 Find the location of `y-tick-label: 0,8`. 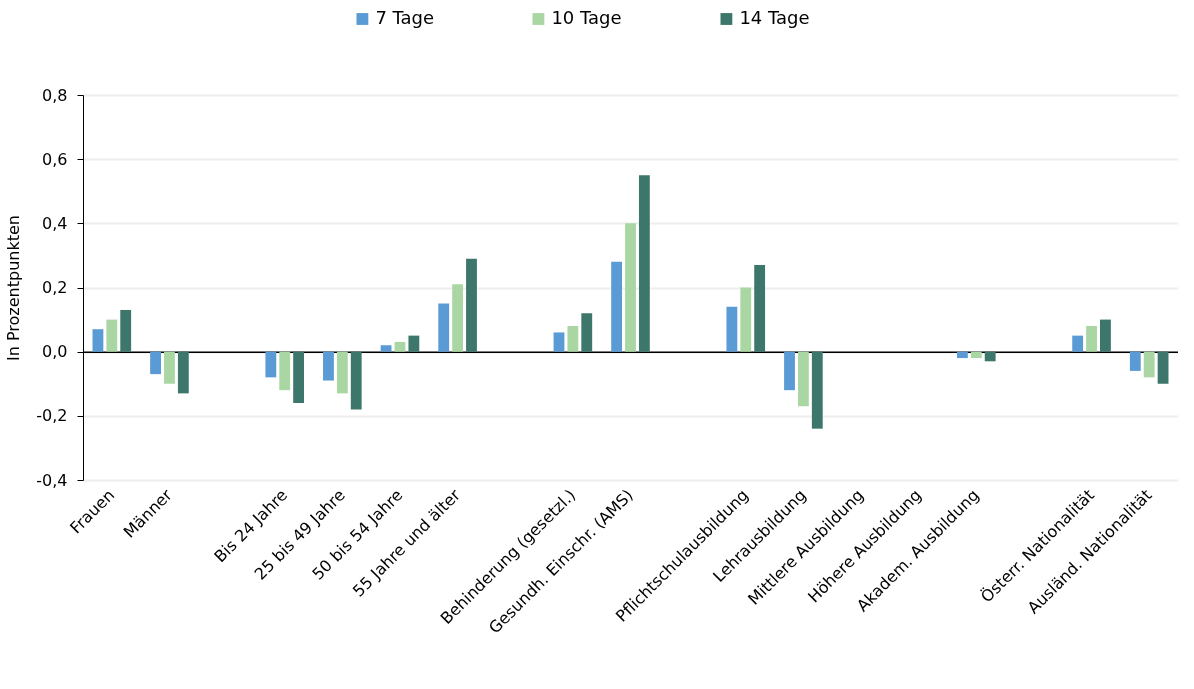

y-tick-label: 0,8 is located at coordinates (55, 95).